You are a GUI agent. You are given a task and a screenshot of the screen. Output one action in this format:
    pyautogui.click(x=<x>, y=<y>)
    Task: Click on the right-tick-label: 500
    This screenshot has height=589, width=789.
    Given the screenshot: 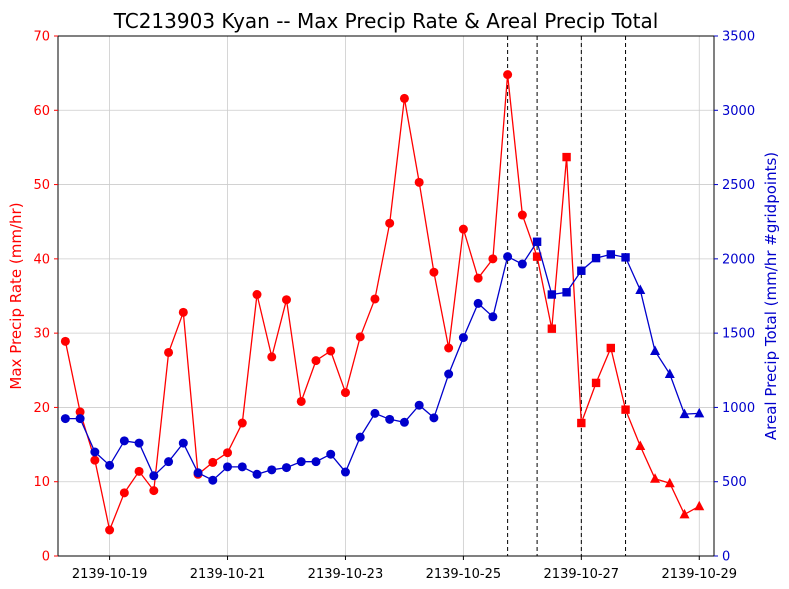 What is the action you would take?
    pyautogui.click(x=734, y=482)
    